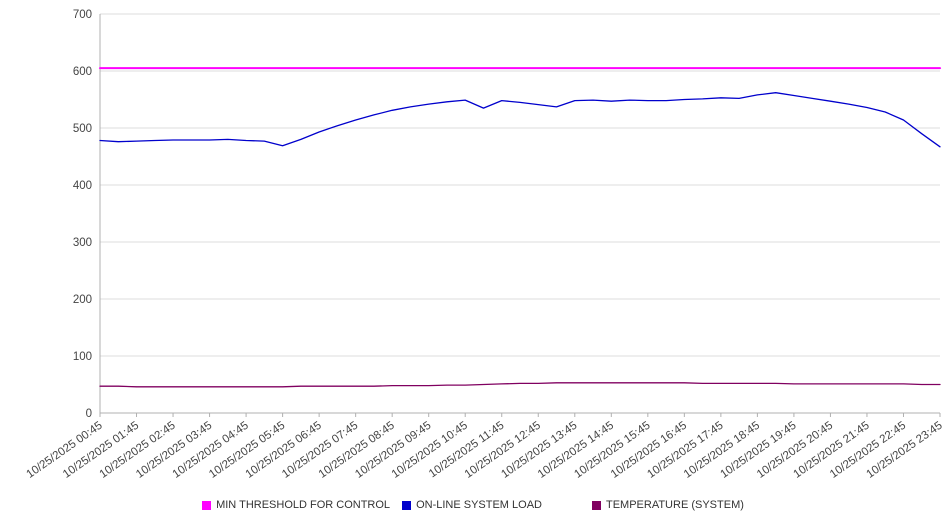 This screenshot has width=946, height=526. What do you see at coordinates (303, 505) in the screenshot?
I see `legend-label-min-threshold: MIN THRESHOLD FOR CONTROL` at bounding box center [303, 505].